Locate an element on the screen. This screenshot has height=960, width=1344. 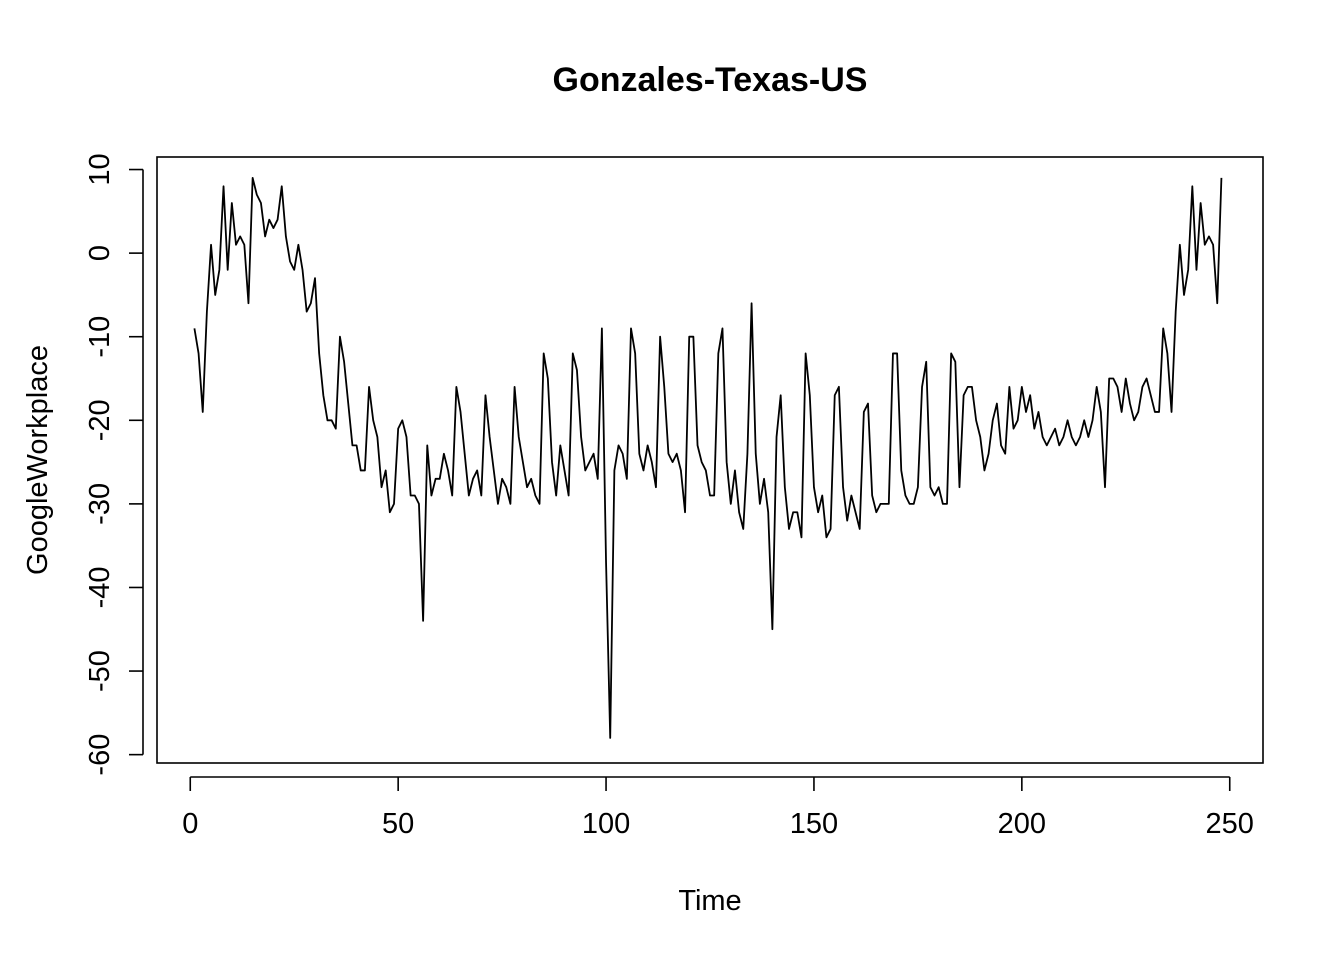
y-axis-label: GoogleWorkplace is located at coordinates (38, 460).